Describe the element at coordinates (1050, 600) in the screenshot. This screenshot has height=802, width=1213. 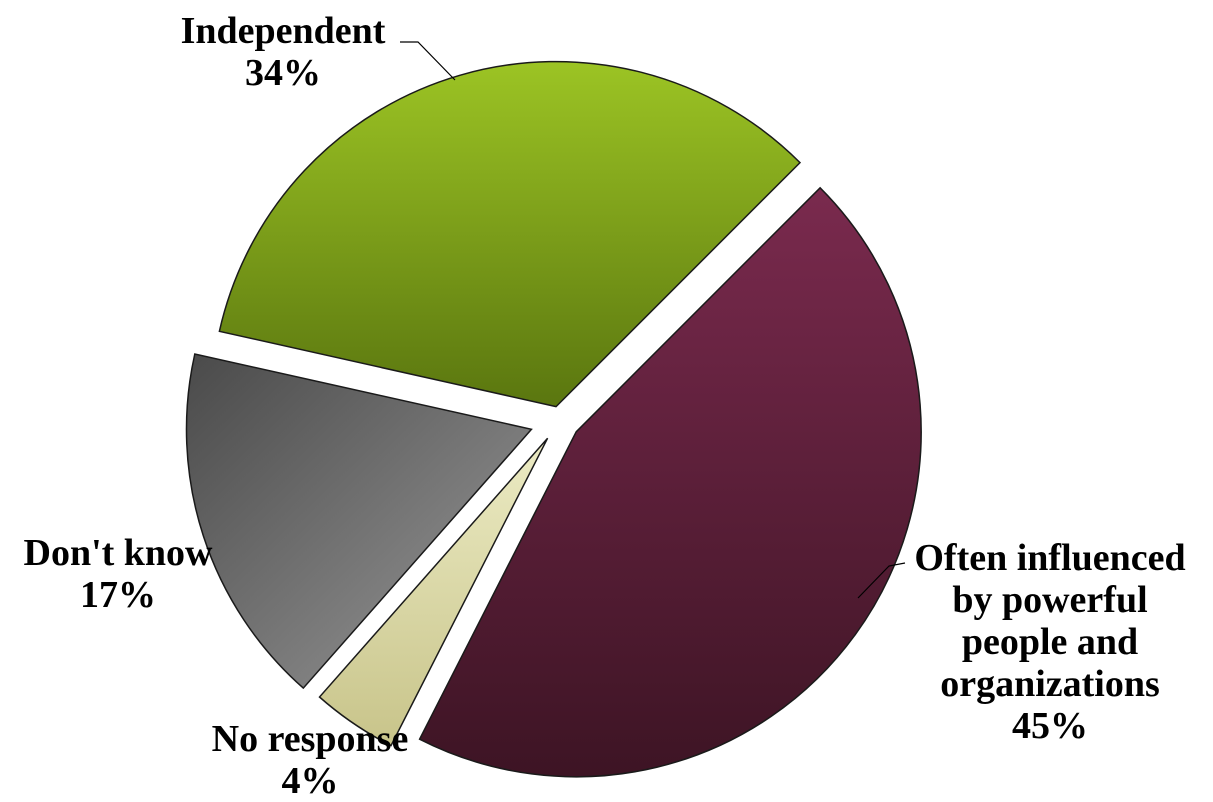
I see `slice-name-often-line-2: by powerful` at that location.